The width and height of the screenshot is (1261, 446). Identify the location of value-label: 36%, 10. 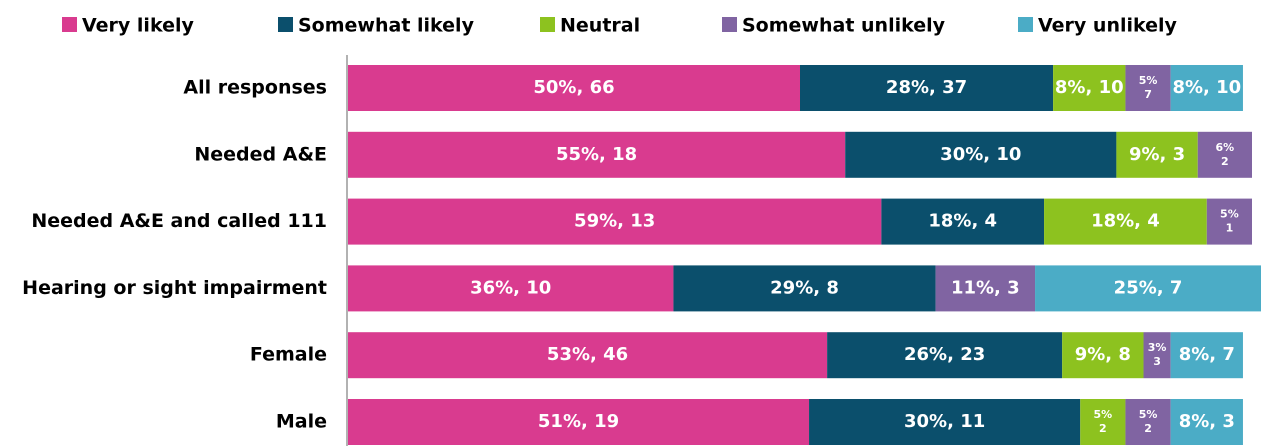
(510, 287).